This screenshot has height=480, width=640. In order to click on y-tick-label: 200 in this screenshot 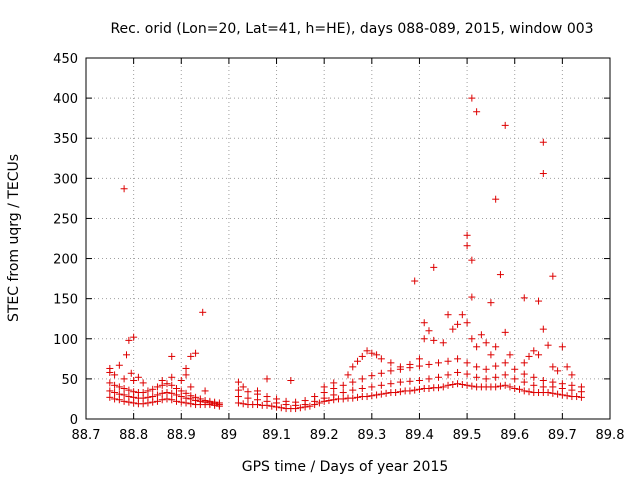, I will do `click(65, 260)`.